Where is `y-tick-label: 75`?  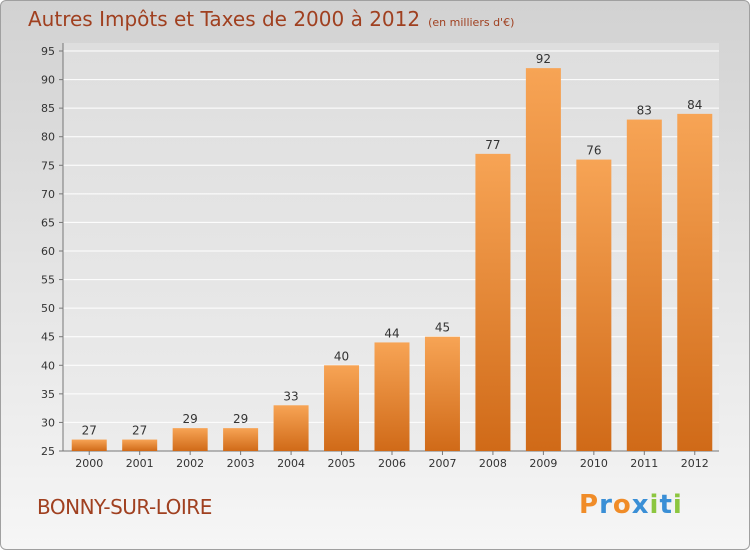 y-tick-label: 75 is located at coordinates (48, 165).